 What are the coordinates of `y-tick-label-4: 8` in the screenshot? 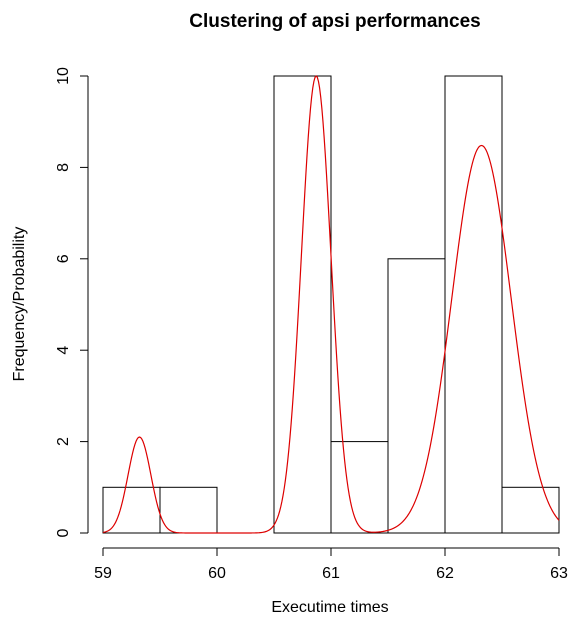 It's located at (63, 167).